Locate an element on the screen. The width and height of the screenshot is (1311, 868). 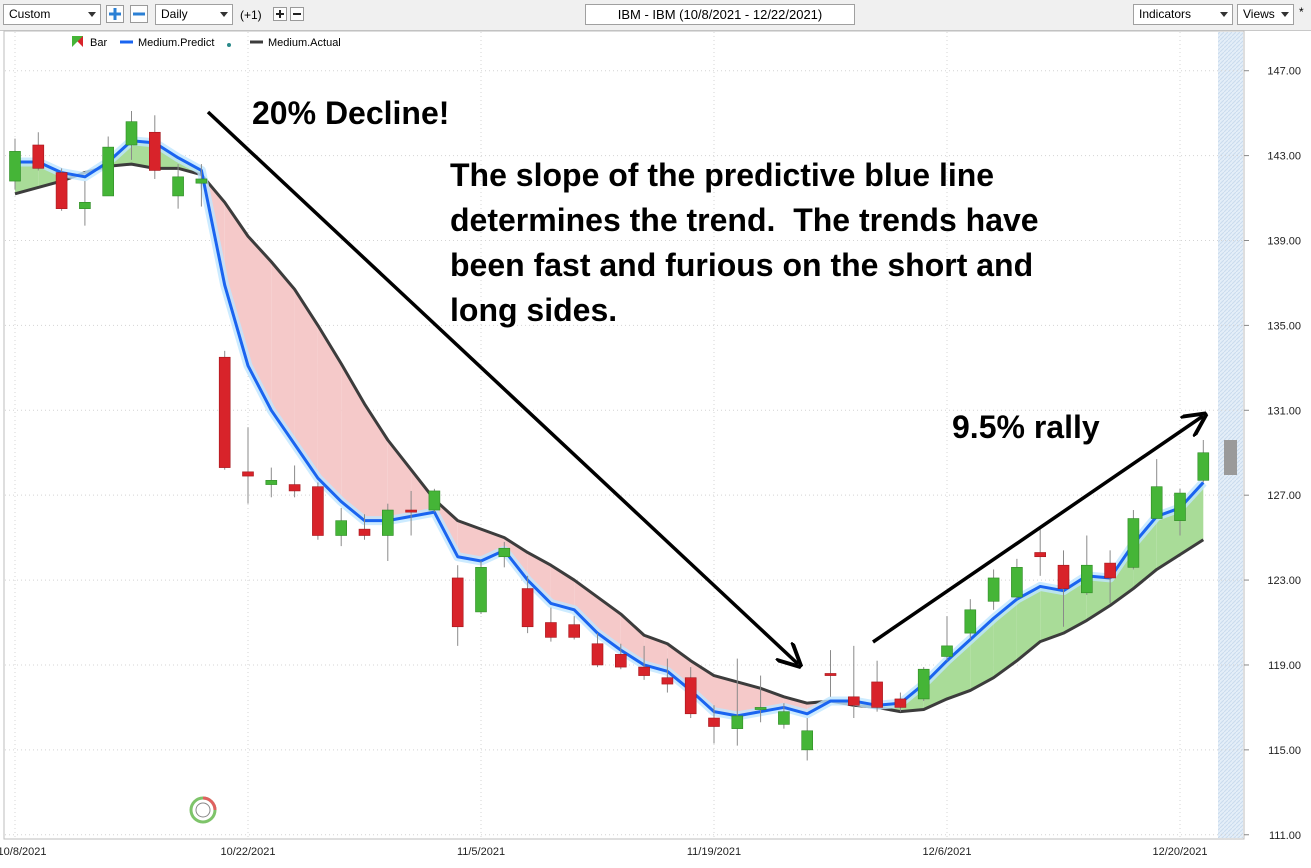
x-tick-label: 11/5/2021 is located at coordinates (481, 852).